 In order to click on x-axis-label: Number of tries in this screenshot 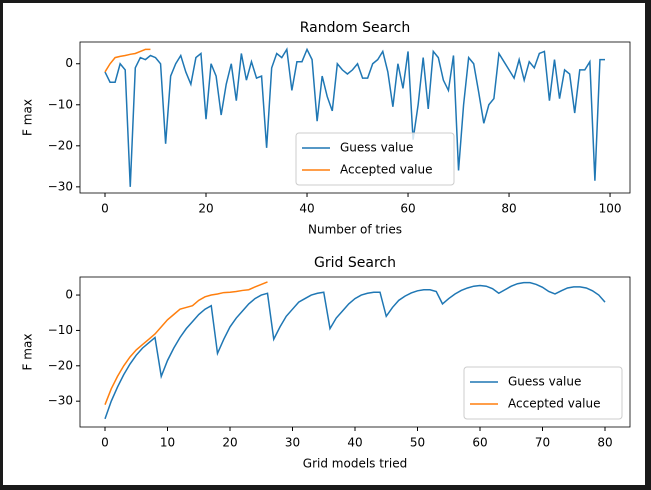, I will do `click(355, 230)`.